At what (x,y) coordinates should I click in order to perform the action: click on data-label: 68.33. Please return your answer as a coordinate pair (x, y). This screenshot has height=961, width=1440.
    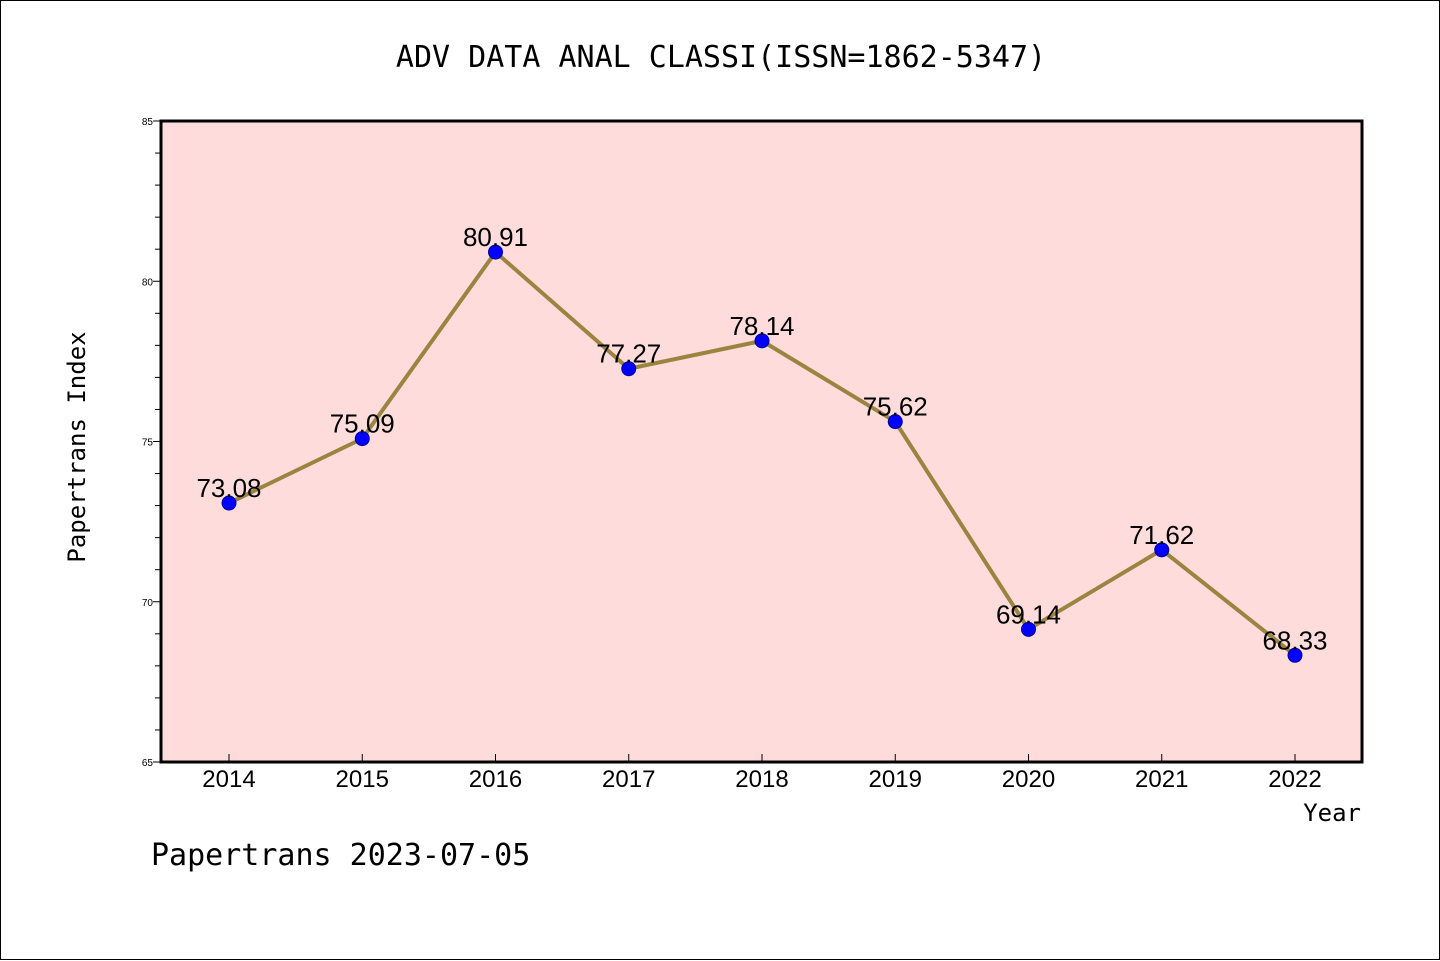
    Looking at the image, I should click on (1294, 640).